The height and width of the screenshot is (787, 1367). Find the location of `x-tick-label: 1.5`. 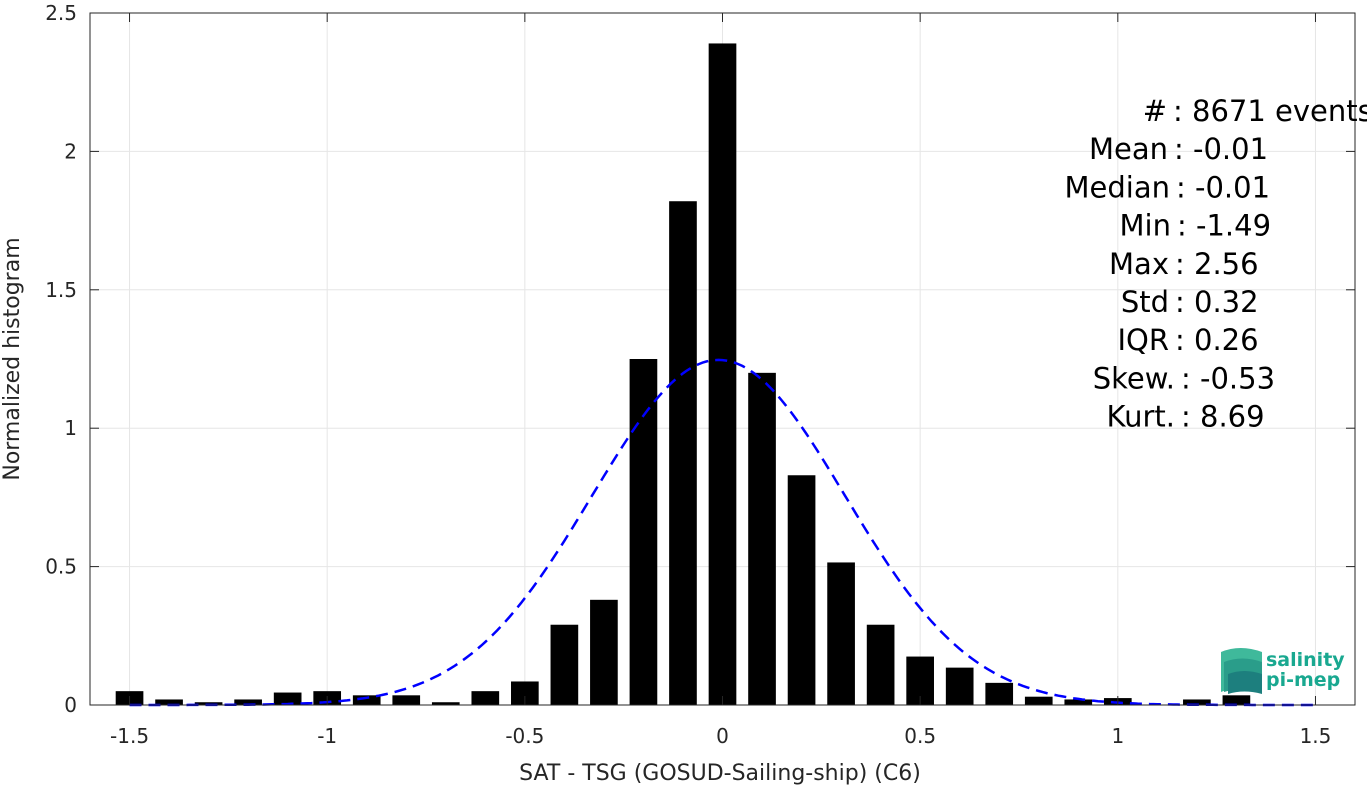

x-tick-label: 1.5 is located at coordinates (1316, 736).